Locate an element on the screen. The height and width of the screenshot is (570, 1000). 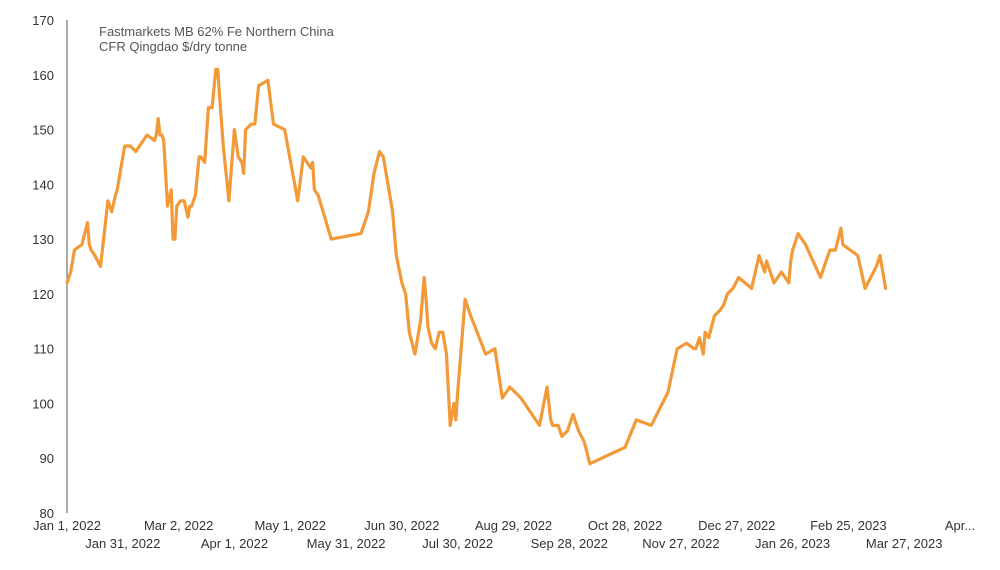
x-tick-label: Dec 27, 2022 is located at coordinates (736, 525).